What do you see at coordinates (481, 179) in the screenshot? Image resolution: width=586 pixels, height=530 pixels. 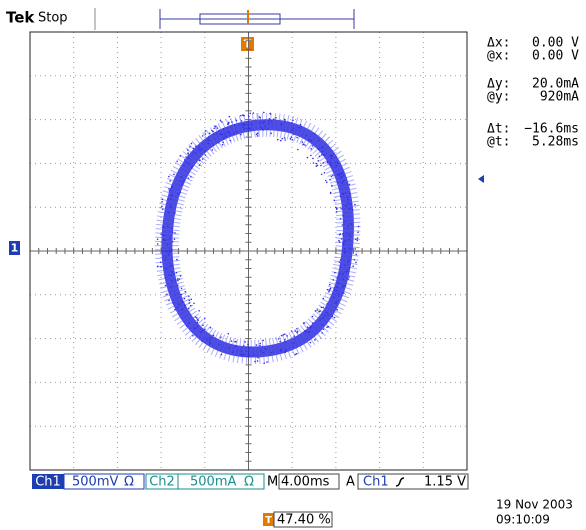 I see `active-cursor-arrow` at bounding box center [481, 179].